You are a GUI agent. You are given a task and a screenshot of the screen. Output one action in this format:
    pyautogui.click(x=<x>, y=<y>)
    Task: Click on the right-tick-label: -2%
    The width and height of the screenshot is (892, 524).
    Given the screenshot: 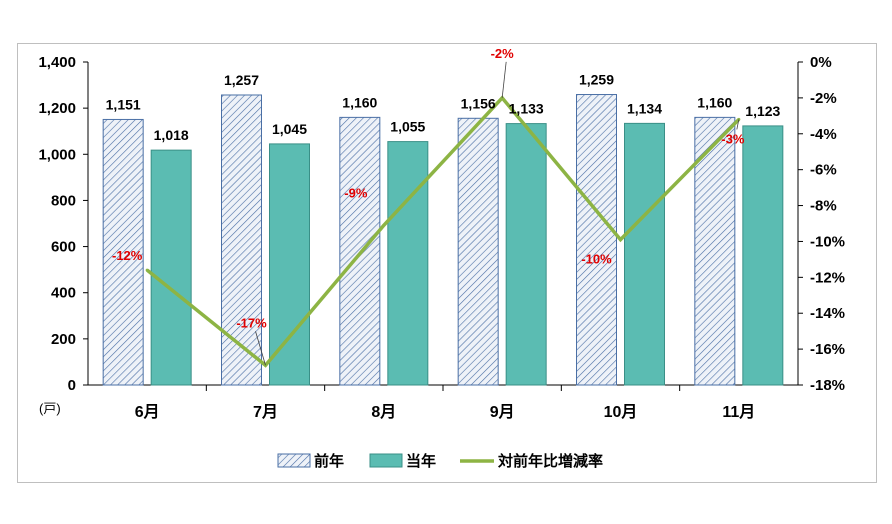 What is the action you would take?
    pyautogui.click(x=823, y=98)
    